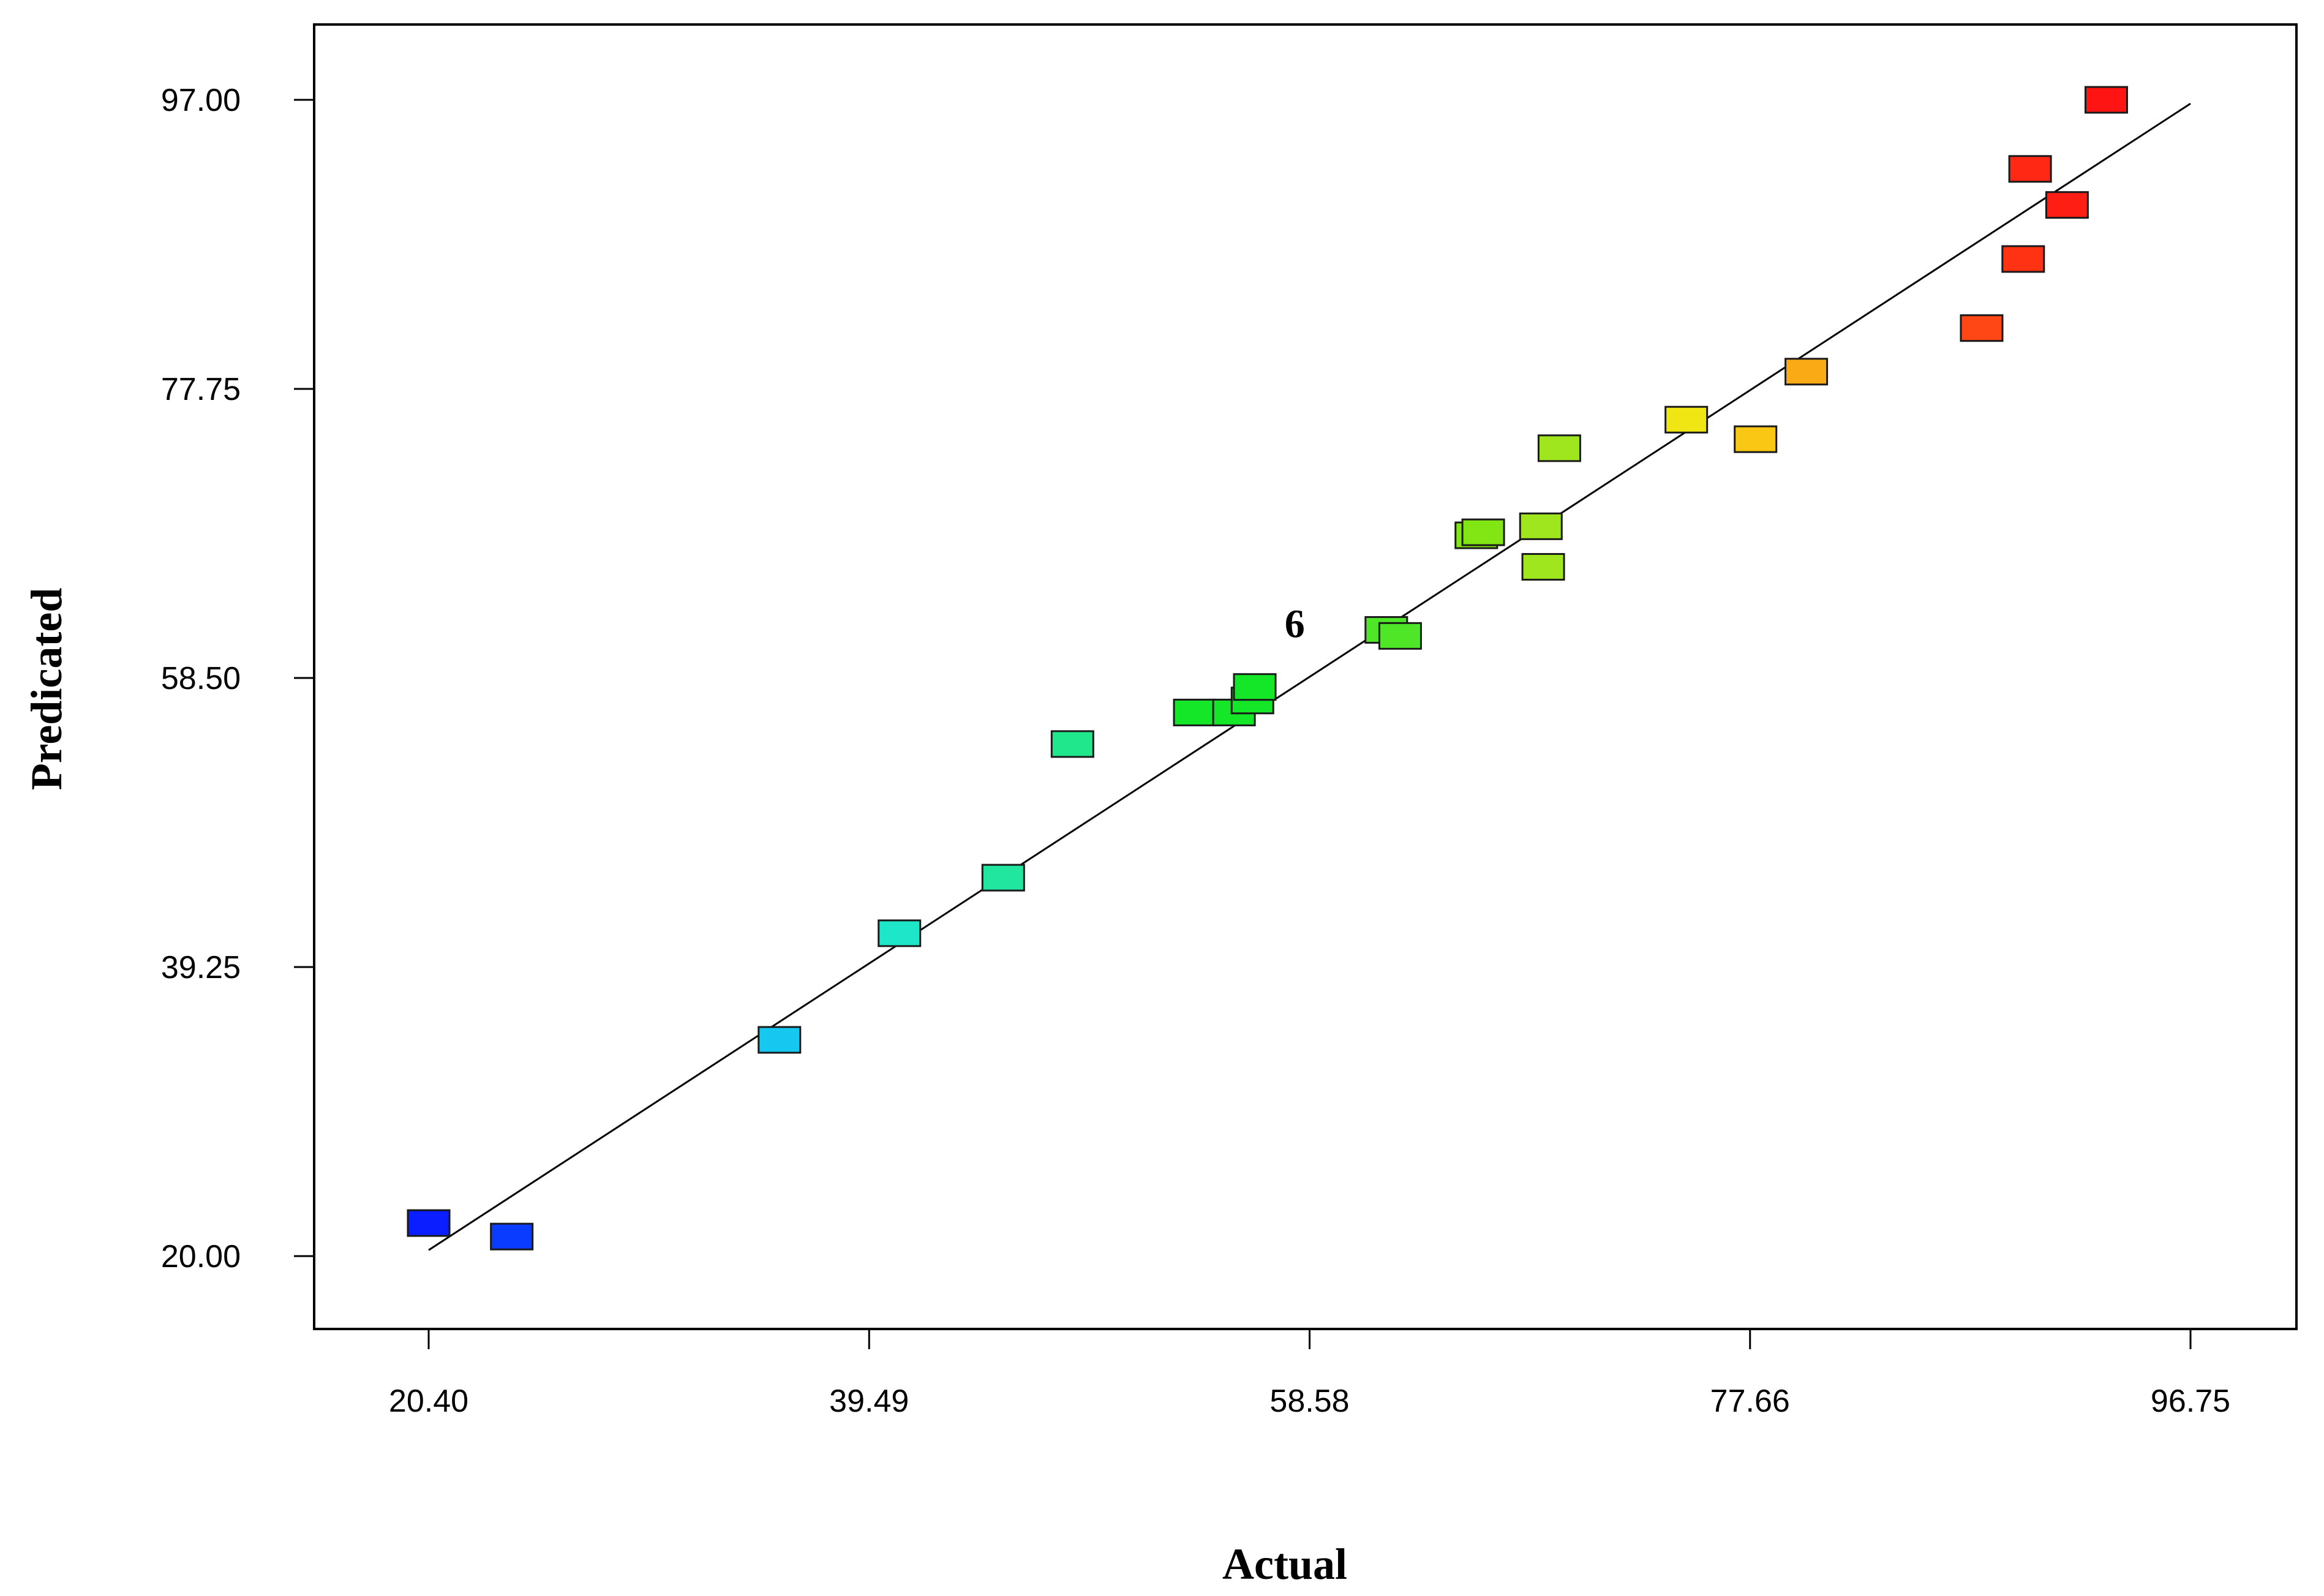  What do you see at coordinates (46, 689) in the screenshot?
I see `y-axis-title: Predicated` at bounding box center [46, 689].